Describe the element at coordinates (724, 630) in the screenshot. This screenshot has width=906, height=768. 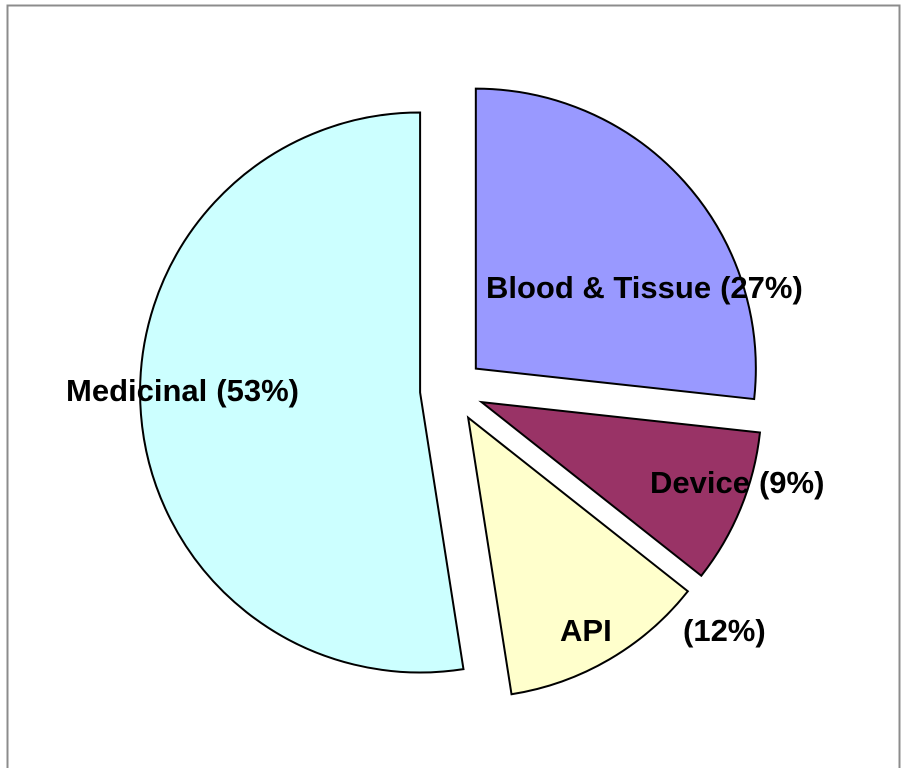
I see `slice-label-value: (12%)` at that location.